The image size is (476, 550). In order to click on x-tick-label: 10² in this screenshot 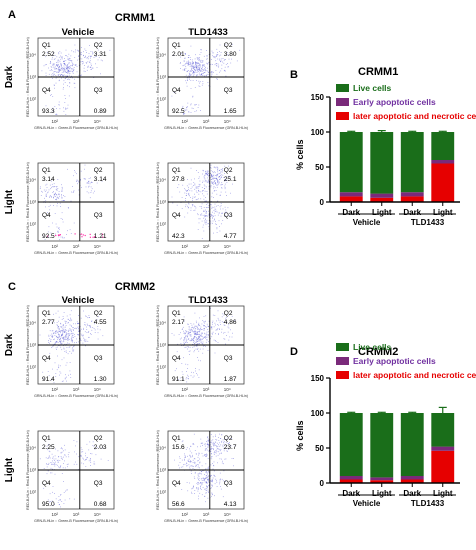, I will do `click(184, 389)`.